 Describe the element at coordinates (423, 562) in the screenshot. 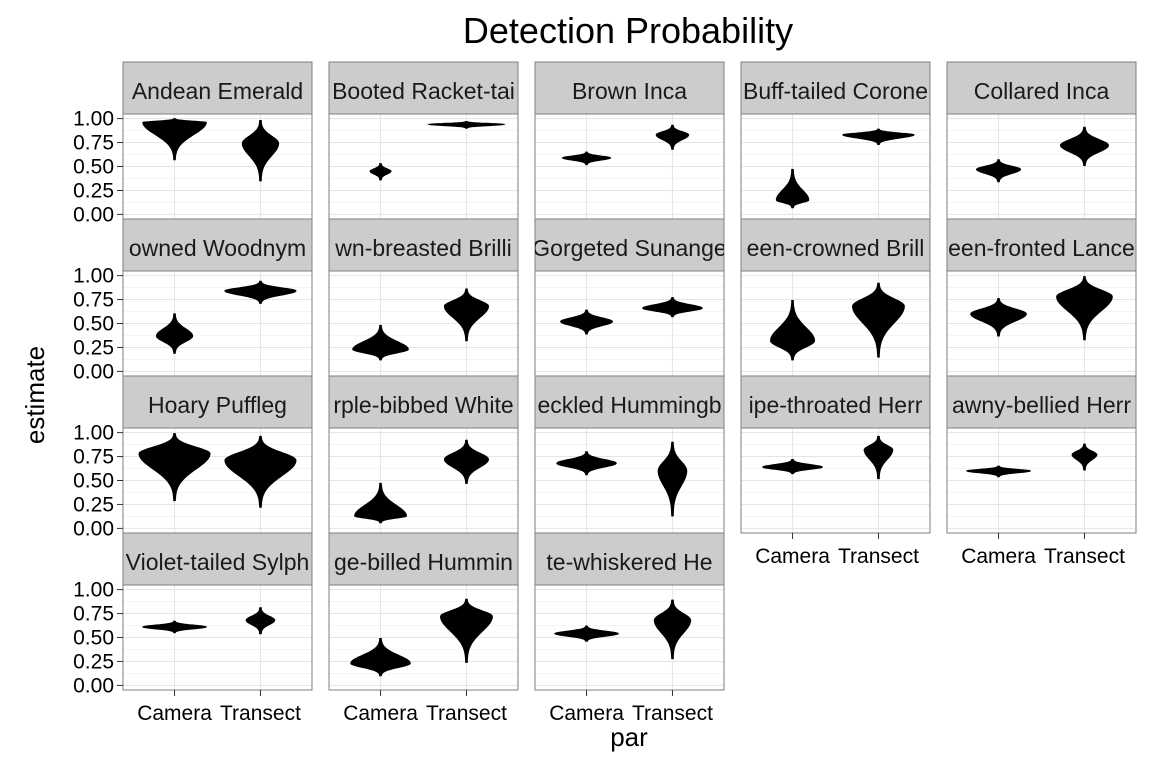

I see `facet-strip-label: ge-billed Hummin` at that location.